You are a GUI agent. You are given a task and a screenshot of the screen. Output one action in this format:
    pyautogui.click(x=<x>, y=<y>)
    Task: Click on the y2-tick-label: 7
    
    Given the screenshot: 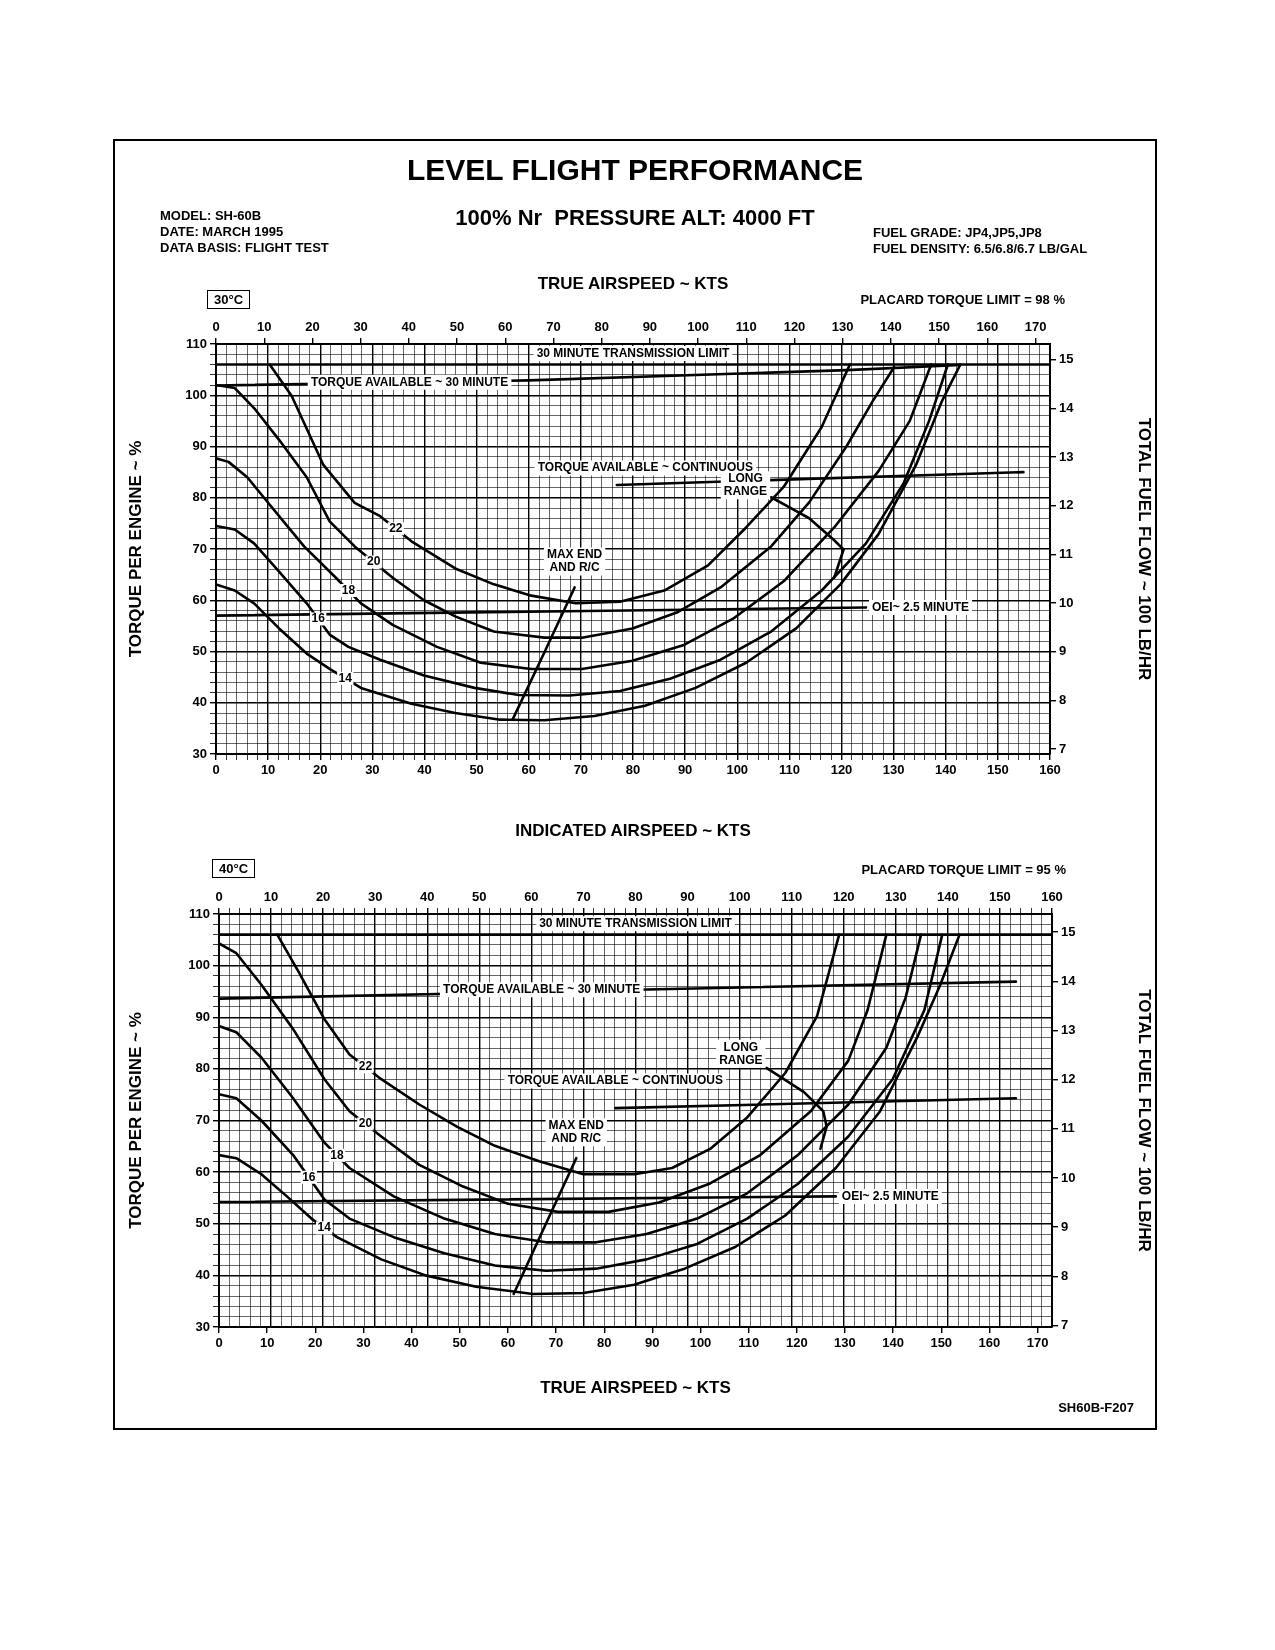 What is the action you would take?
    pyautogui.click(x=1065, y=1325)
    